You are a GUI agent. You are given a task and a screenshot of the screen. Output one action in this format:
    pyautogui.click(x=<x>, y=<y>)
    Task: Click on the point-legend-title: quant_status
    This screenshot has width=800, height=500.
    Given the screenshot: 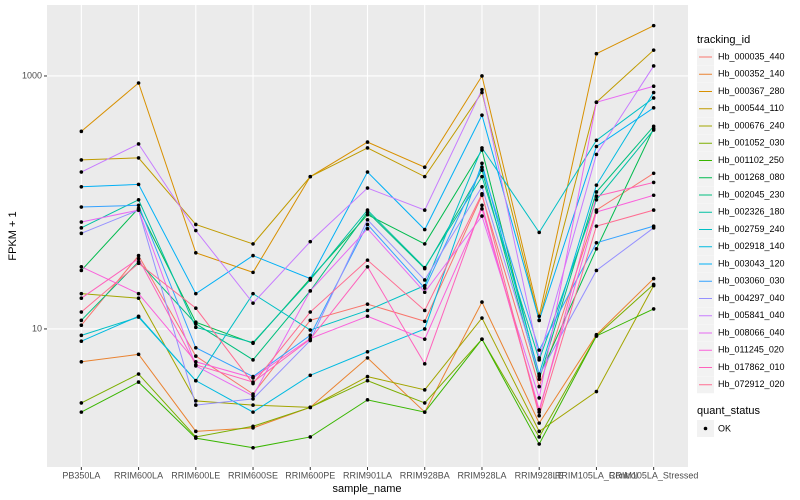 What is the action you would take?
    pyautogui.click(x=728, y=411)
    